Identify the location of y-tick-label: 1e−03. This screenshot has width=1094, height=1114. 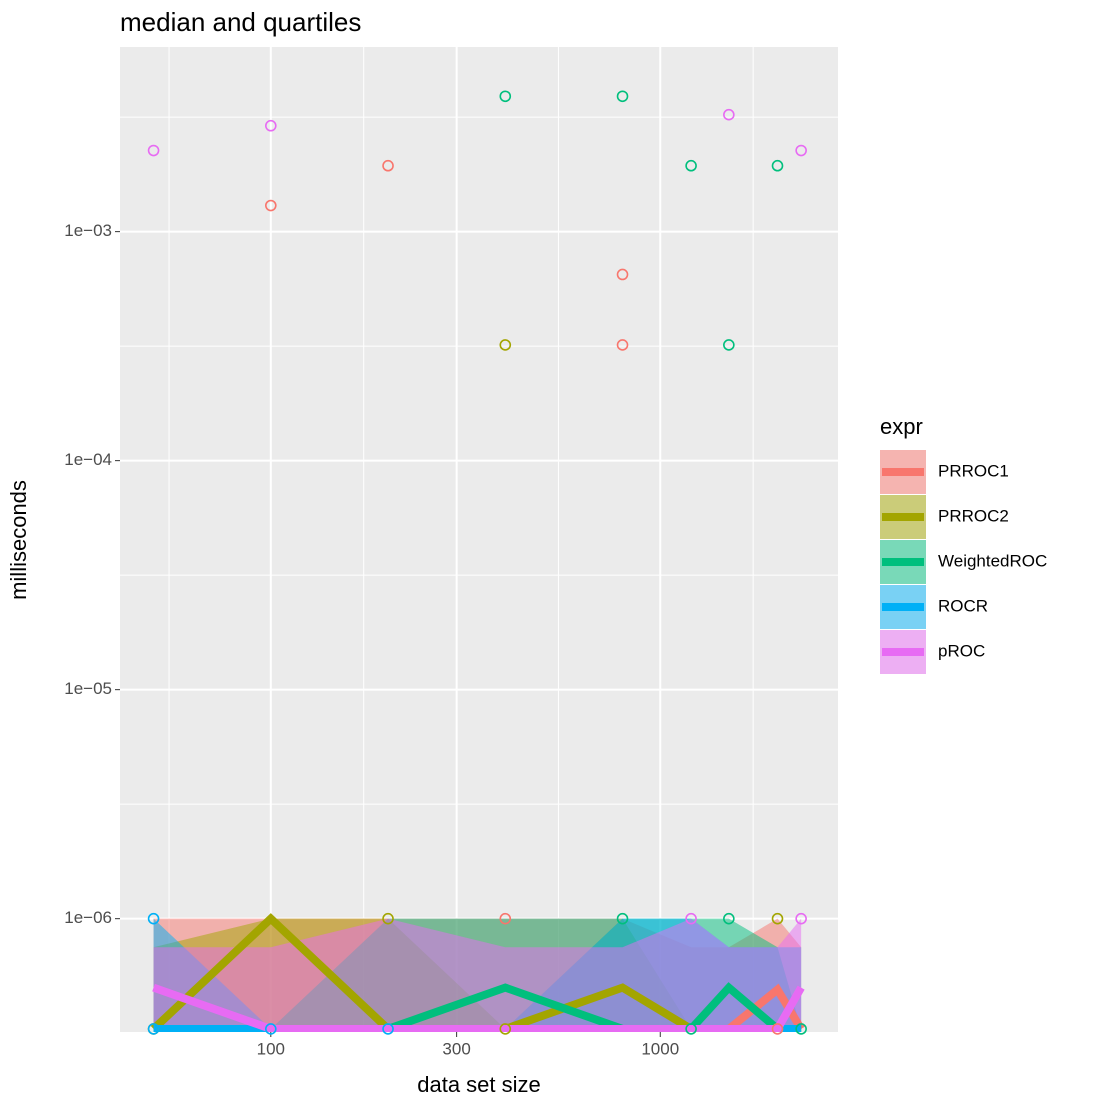
(88, 230).